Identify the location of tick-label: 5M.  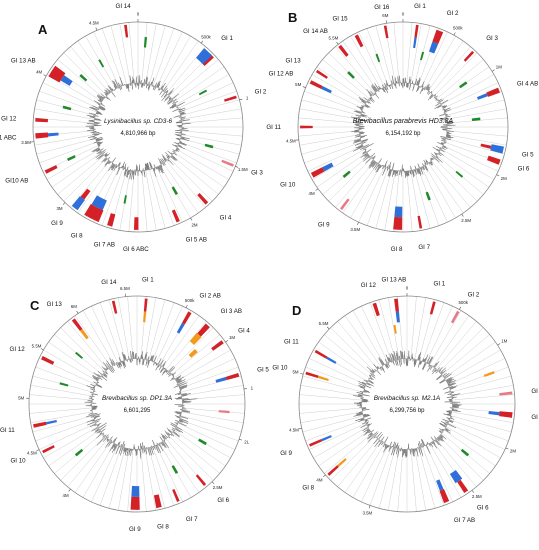
(21, 397).